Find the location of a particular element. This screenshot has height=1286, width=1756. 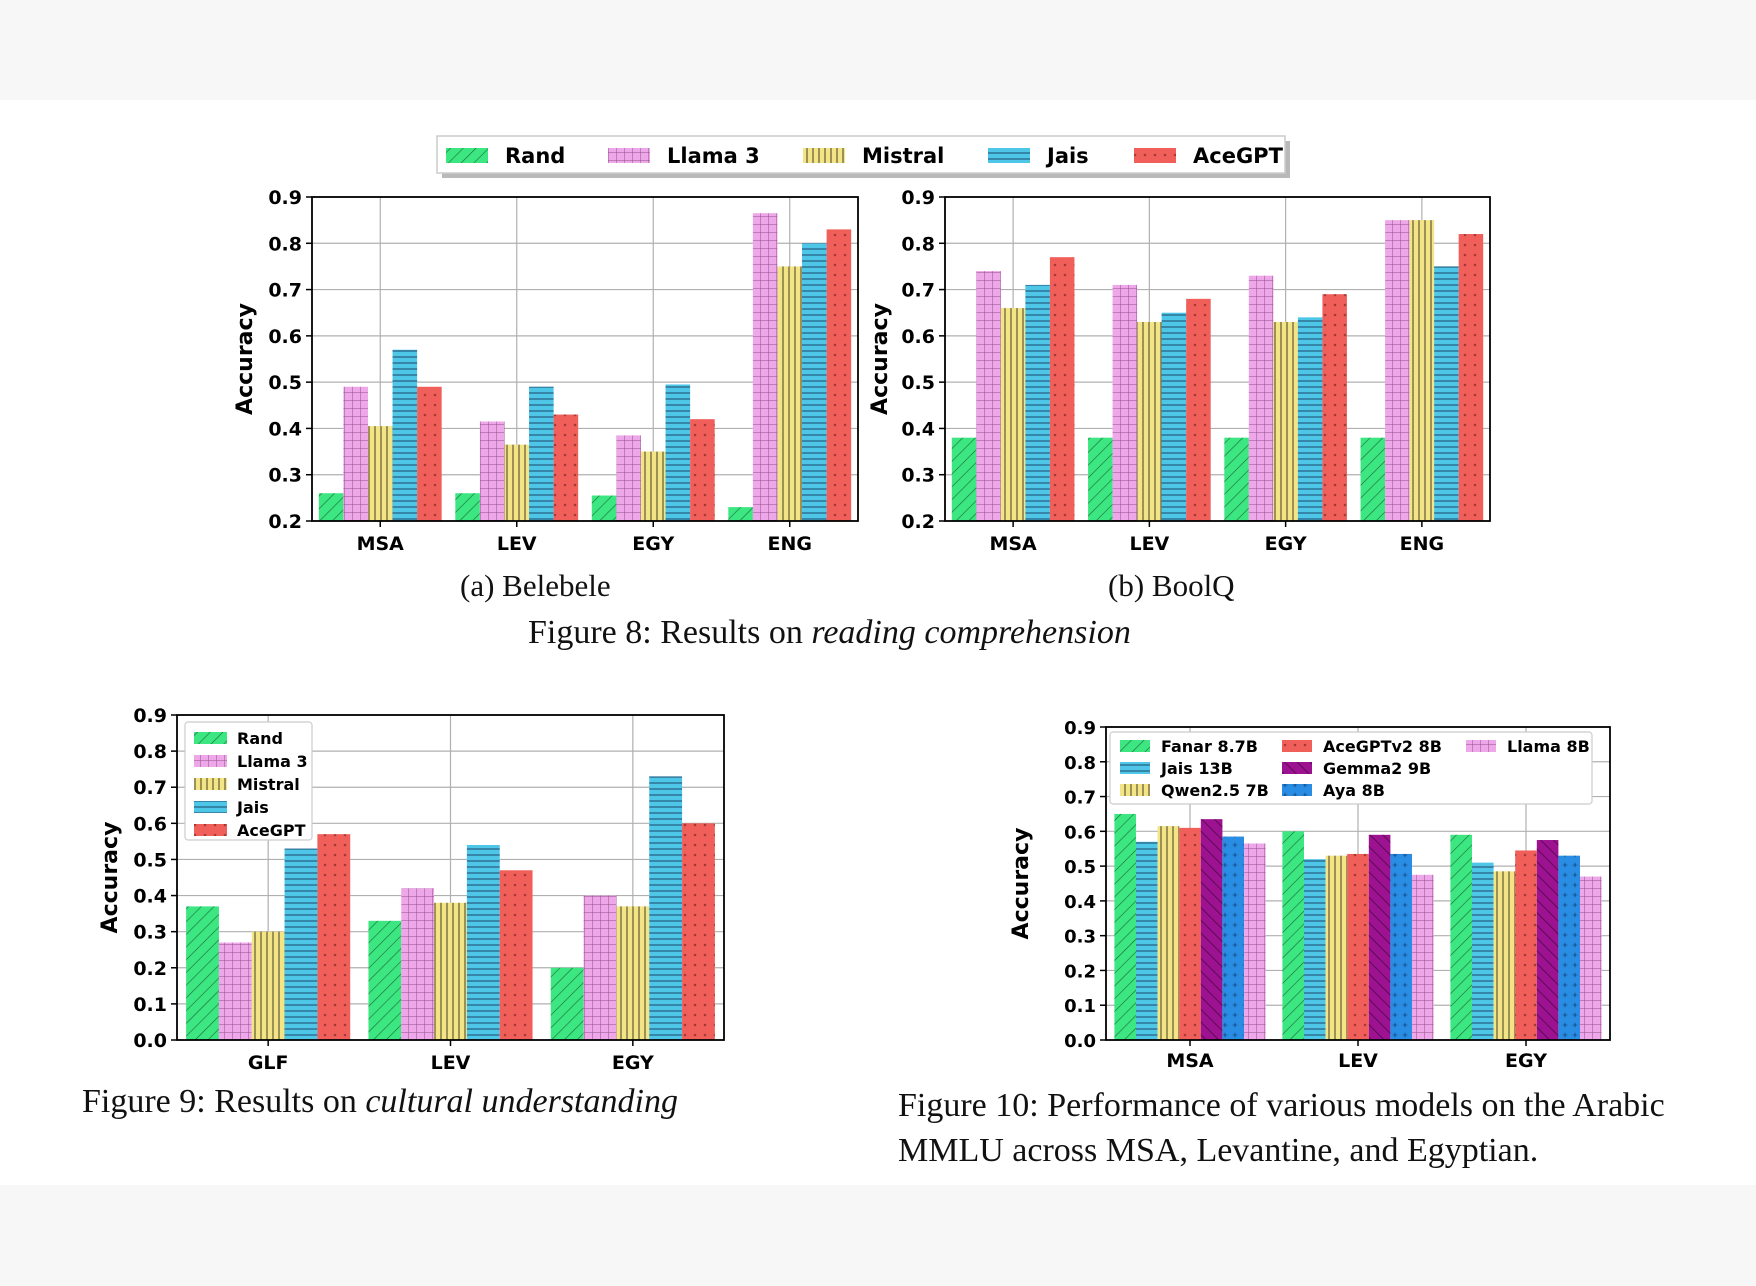

cultural-bar-rand-egy-hatch is located at coordinates (567, 1003).